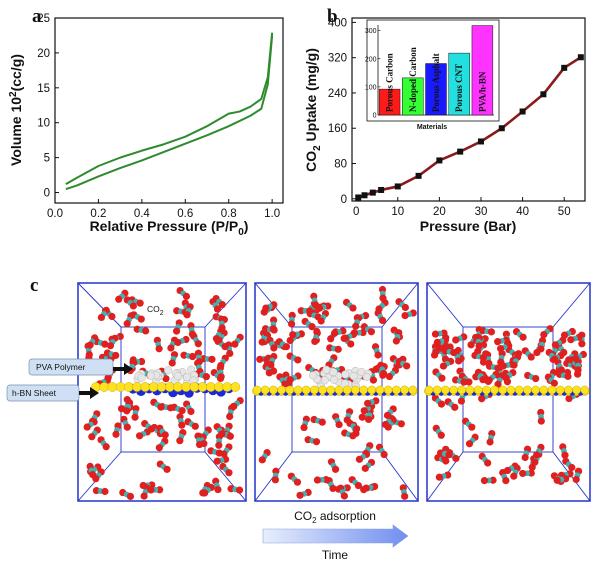  I want to click on uptake-plot-frame, so click(468, 109).